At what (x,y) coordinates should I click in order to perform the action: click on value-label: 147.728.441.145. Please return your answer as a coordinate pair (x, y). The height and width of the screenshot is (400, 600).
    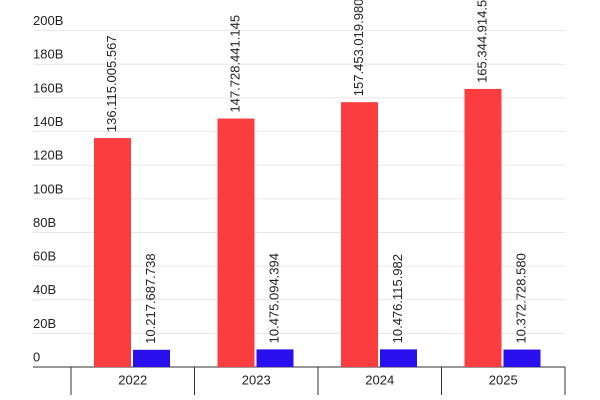
    Looking at the image, I should click on (234, 64).